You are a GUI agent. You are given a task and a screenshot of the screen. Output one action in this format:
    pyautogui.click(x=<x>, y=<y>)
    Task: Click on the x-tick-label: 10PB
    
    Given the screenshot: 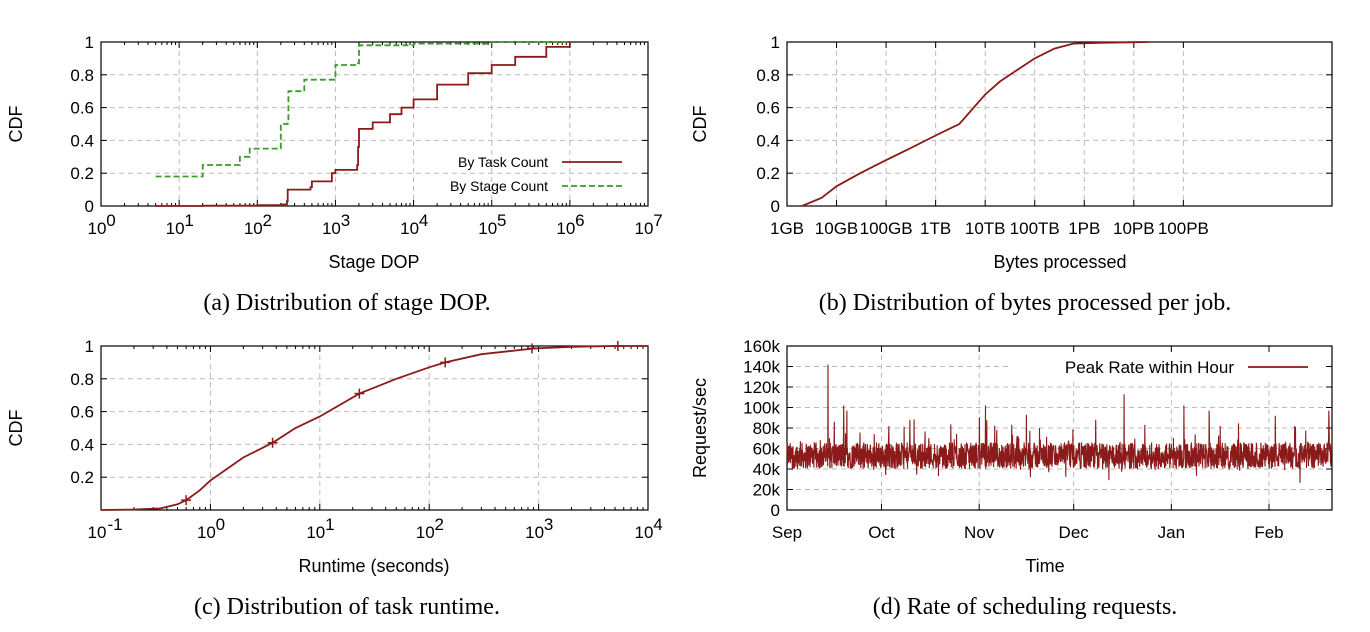 What is the action you would take?
    pyautogui.click(x=1134, y=228)
    